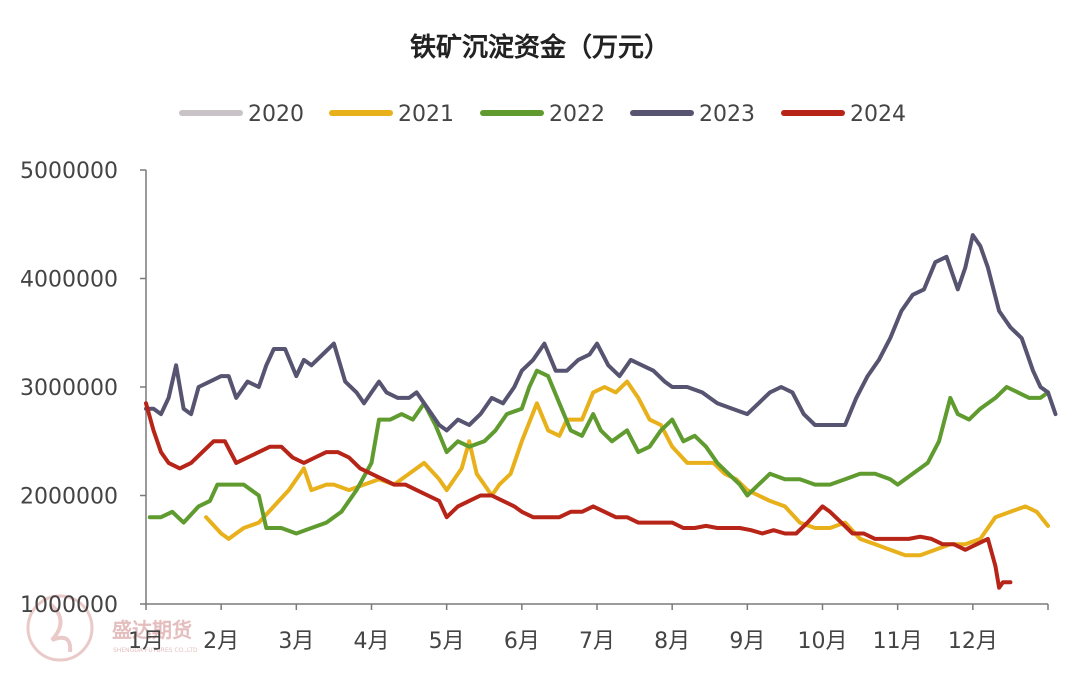 The height and width of the screenshot is (678, 1080). Describe the element at coordinates (69, 280) in the screenshot. I see `y-tick-label: 4000000` at that location.